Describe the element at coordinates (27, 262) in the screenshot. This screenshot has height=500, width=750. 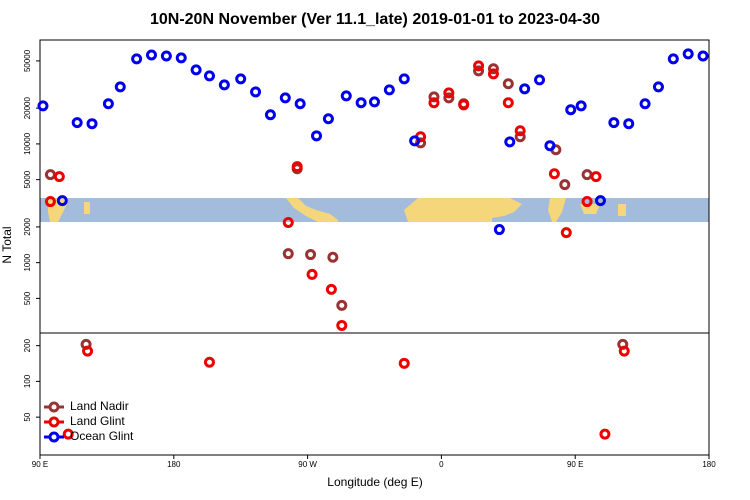
I see `y-tick-label: 1000` at that location.